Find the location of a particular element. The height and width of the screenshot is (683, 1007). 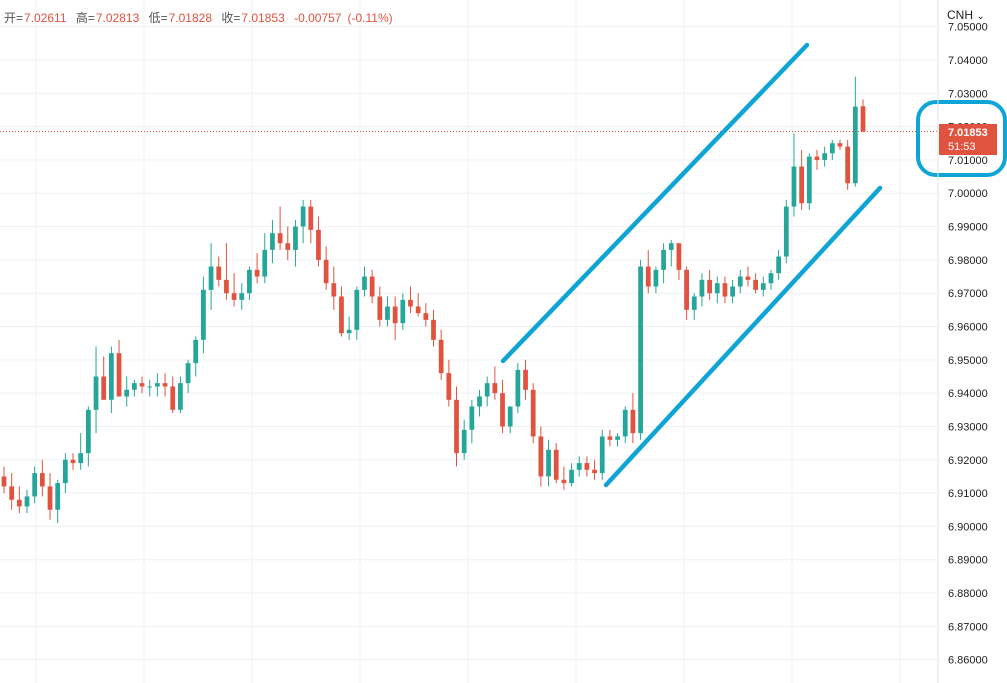

symbol-label: CNH is located at coordinates (960, 15).